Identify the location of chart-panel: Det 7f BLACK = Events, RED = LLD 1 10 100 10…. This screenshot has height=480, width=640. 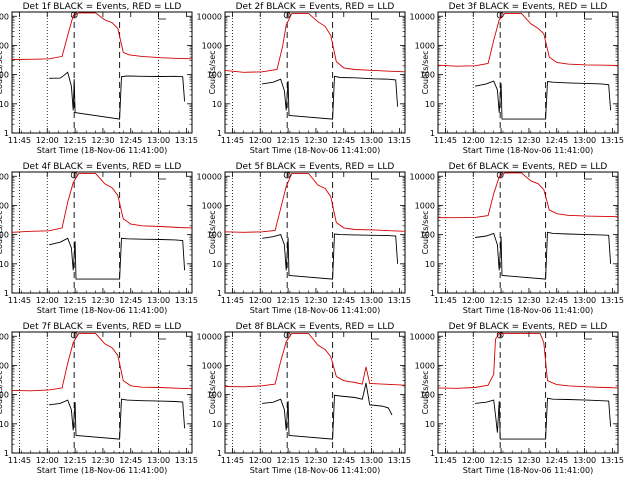
(99, 398).